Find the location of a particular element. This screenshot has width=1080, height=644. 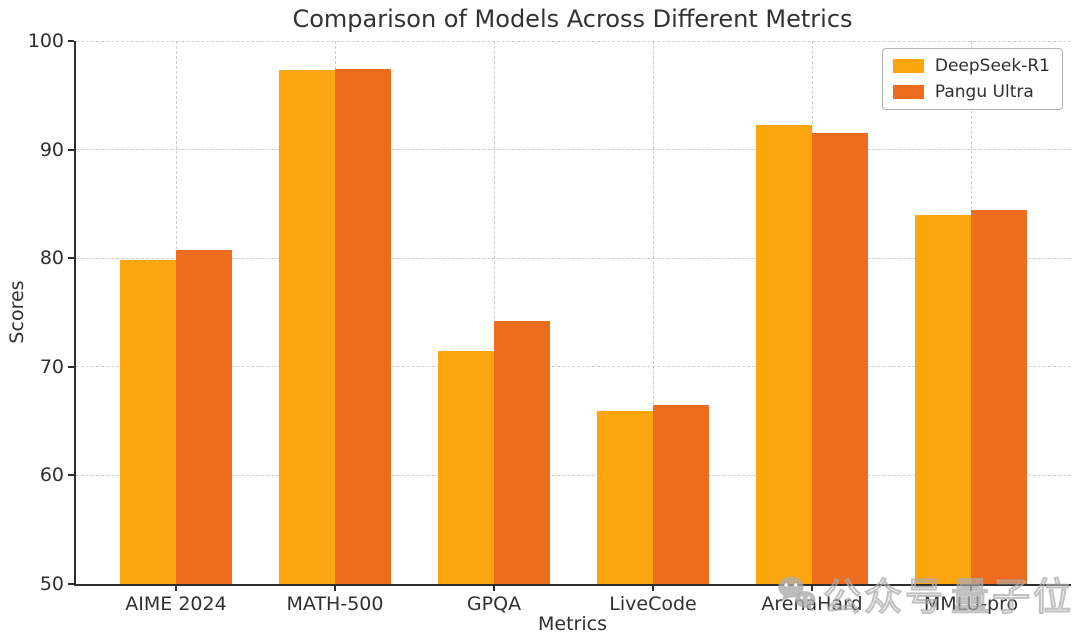

gridline-x-gpqa is located at coordinates (494, 312).